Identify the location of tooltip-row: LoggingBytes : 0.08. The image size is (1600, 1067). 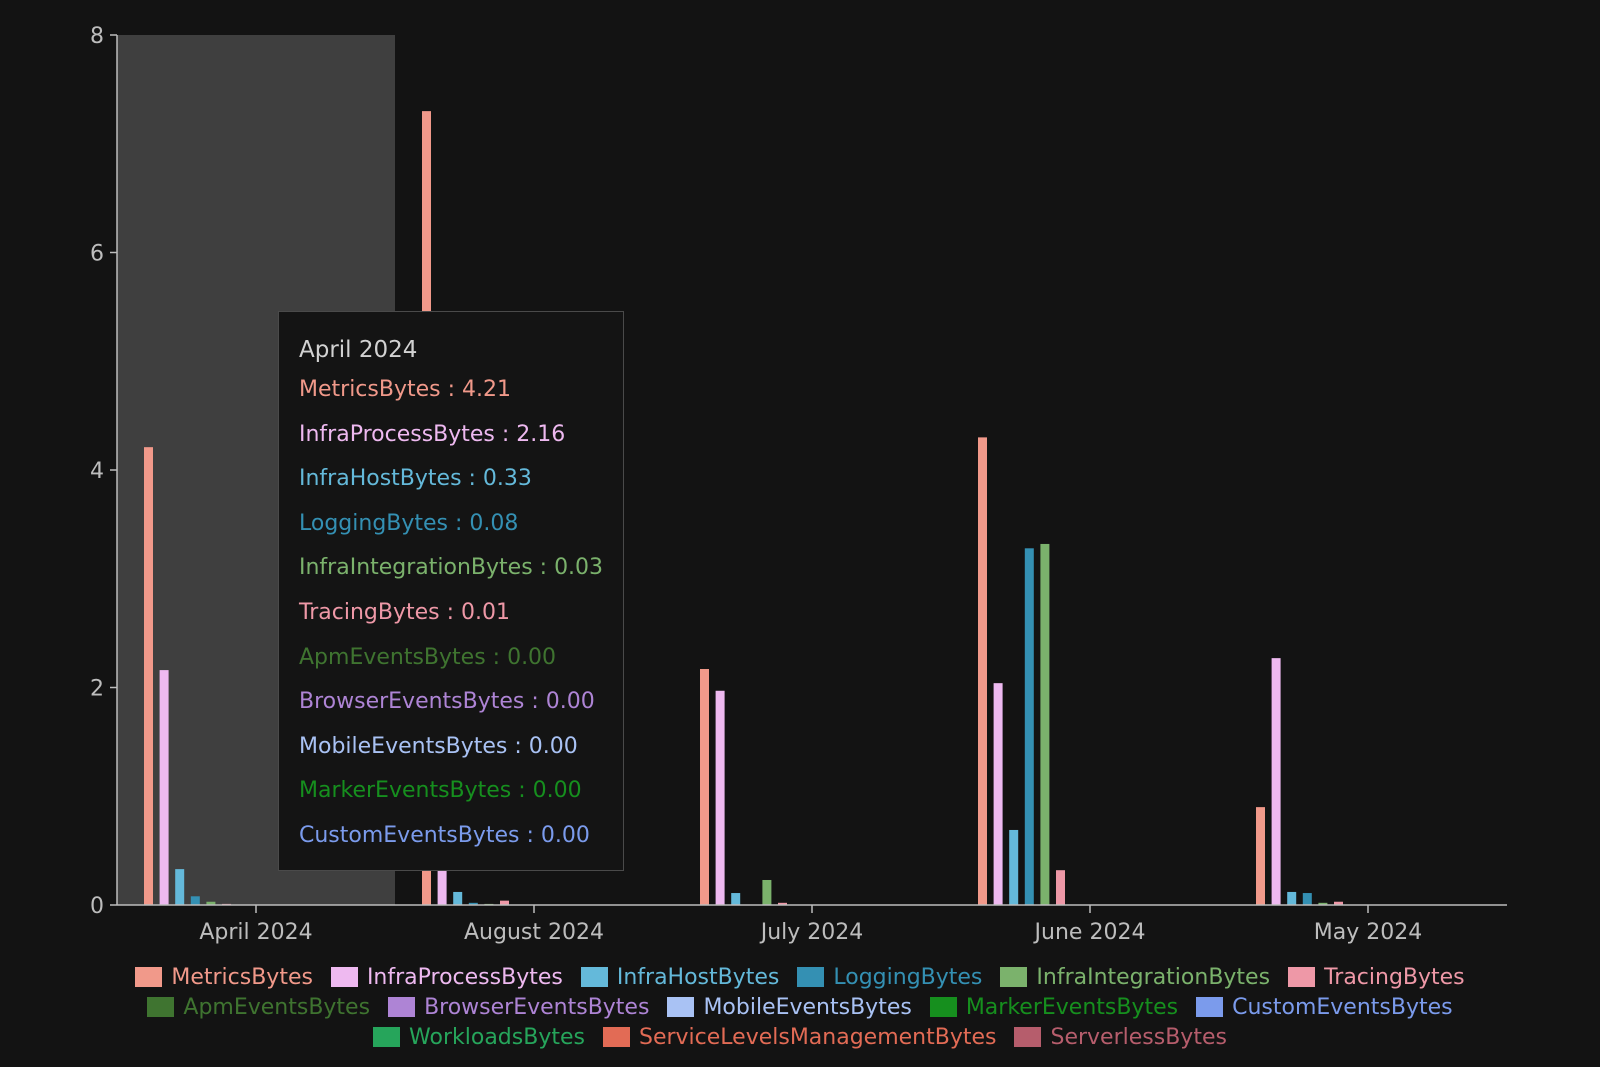
(409, 523).